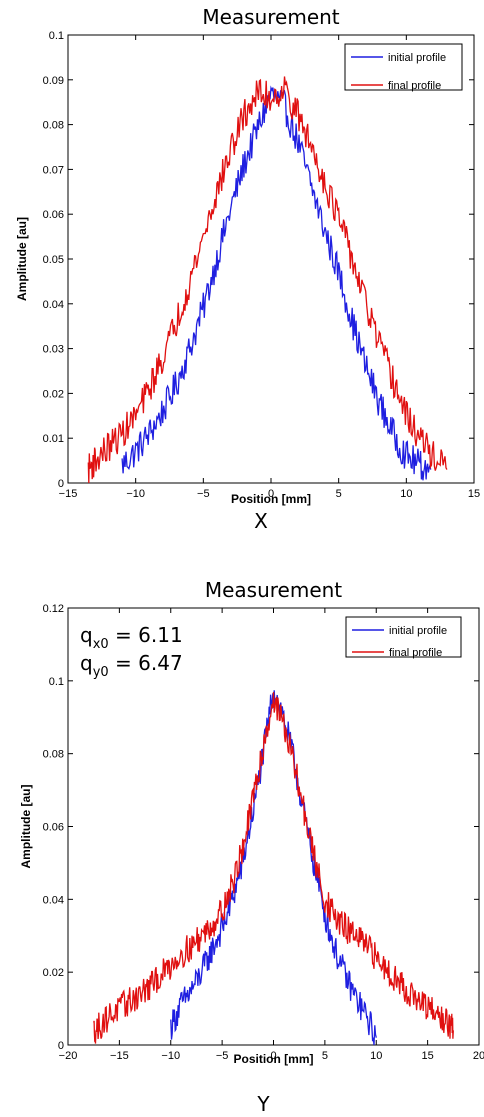 The width and height of the screenshot is (484, 1117). What do you see at coordinates (101, 644) in the screenshot?
I see `annotation-subscript: x0` at bounding box center [101, 644].